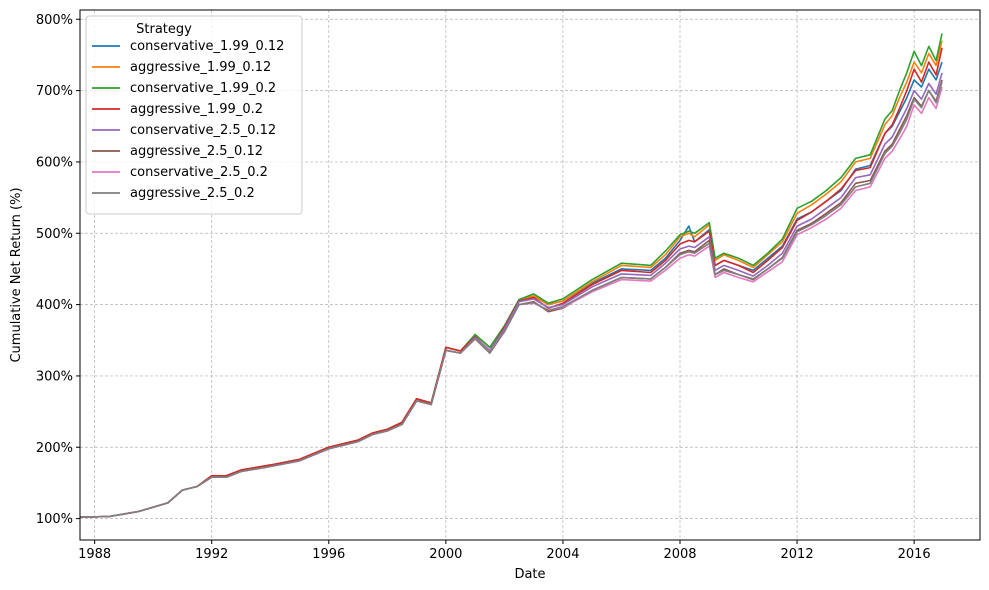 Image resolution: width=989 pixels, height=590 pixels. I want to click on y-axis-label: Cumulative Net Return (%), so click(16, 274).